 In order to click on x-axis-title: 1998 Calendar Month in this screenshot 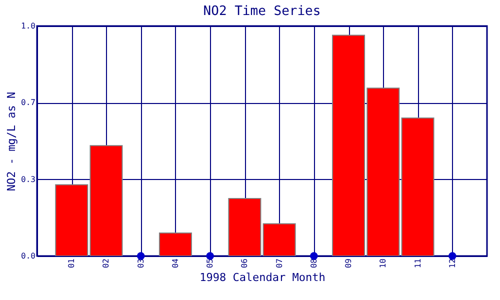, I will do `click(263, 277)`.